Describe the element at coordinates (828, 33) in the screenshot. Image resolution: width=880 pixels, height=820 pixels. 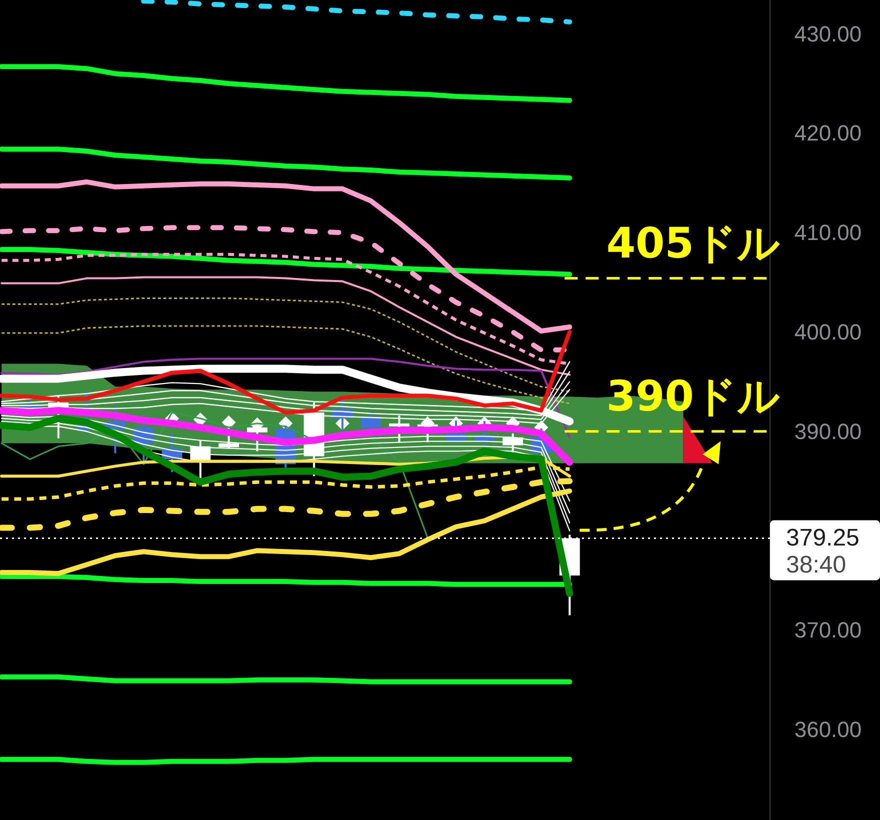
I see `y-tick-label: 430.00` at that location.